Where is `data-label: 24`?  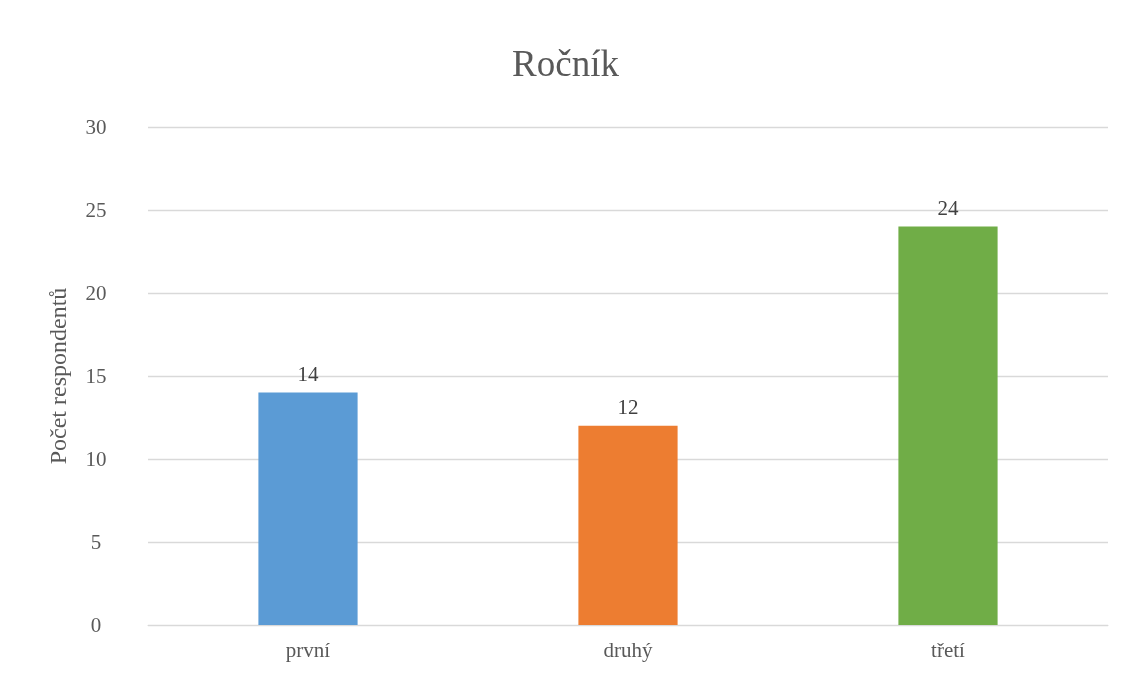
data-label: 24 is located at coordinates (948, 208).